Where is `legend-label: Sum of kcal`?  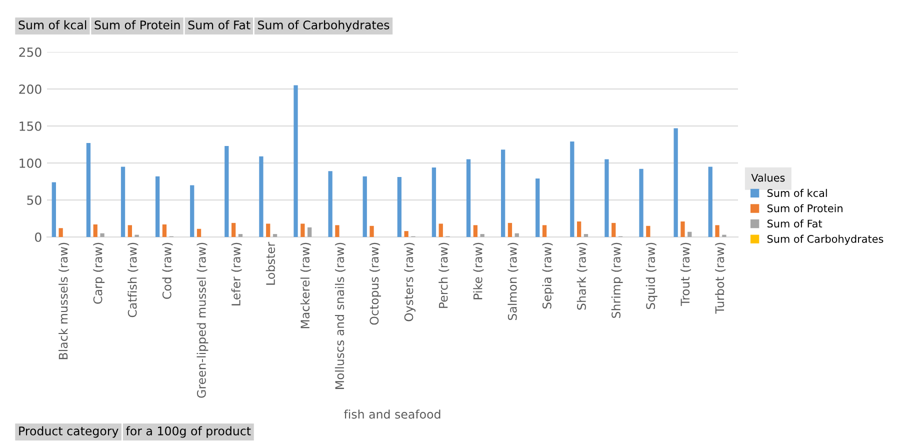
legend-label: Sum of kcal is located at coordinates (797, 192).